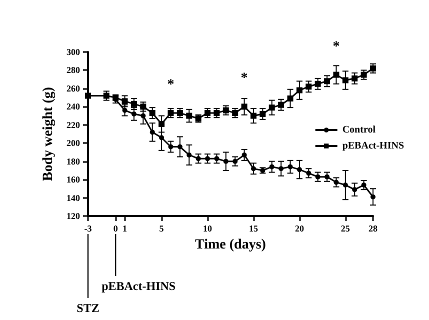 The image size is (429, 320). Describe the element at coordinates (73, 52) in the screenshot. I see `y-tick-label: 300` at that location.